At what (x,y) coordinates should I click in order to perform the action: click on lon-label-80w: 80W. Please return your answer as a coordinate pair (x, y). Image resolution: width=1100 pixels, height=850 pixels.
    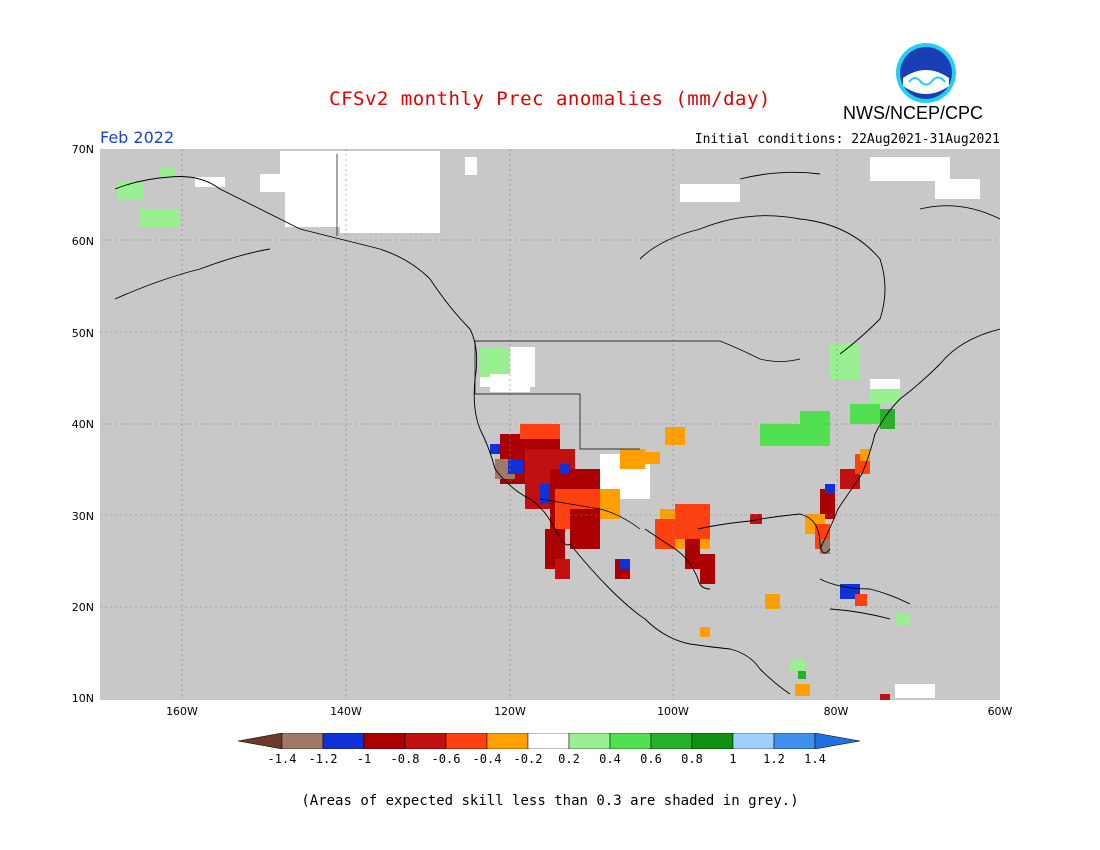
    Looking at the image, I should click on (836, 711).